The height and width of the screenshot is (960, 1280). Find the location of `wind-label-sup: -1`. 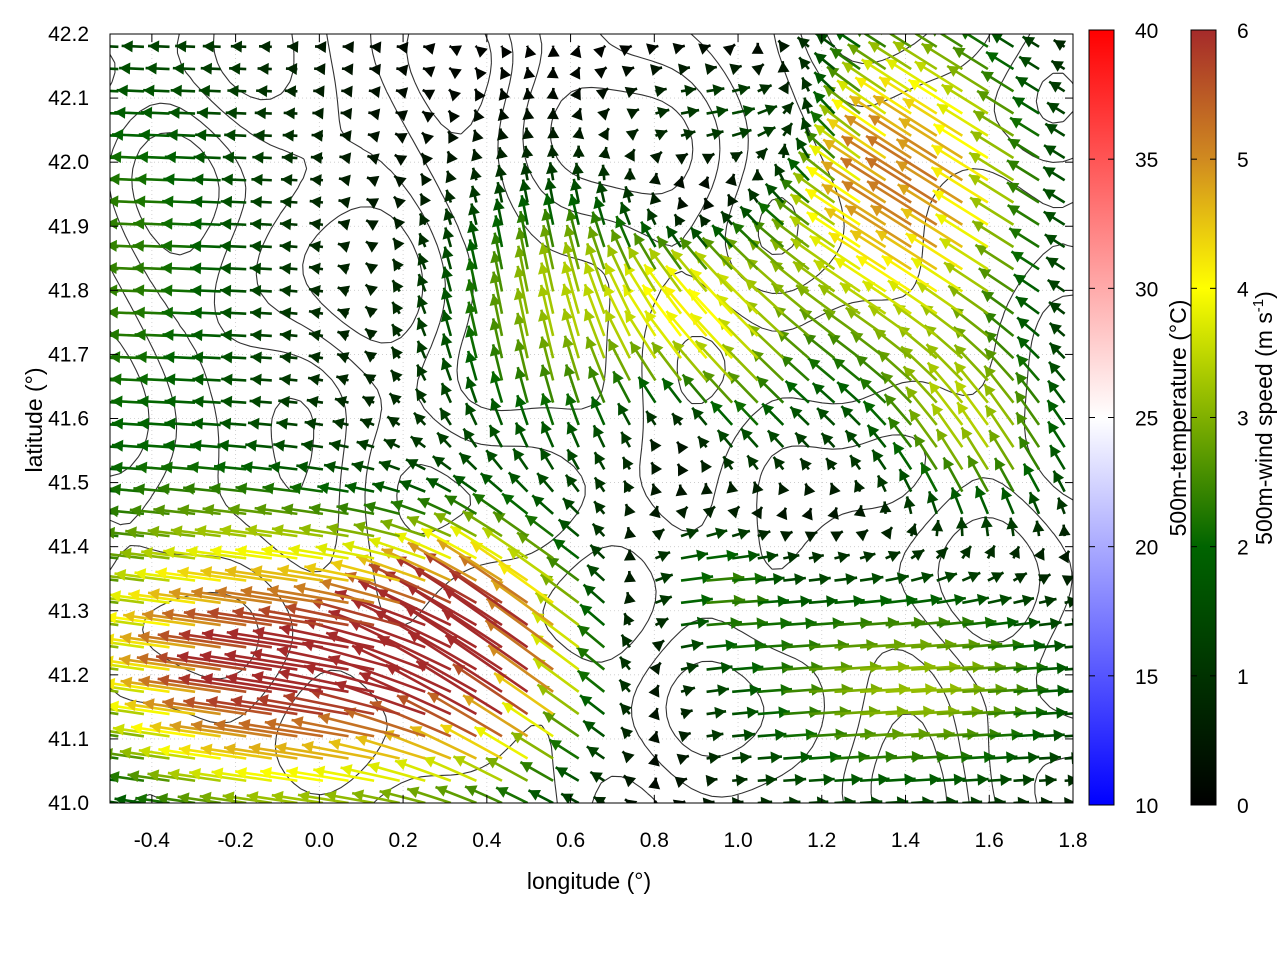

wind-label-sup: -1 is located at coordinates (1258, 305).